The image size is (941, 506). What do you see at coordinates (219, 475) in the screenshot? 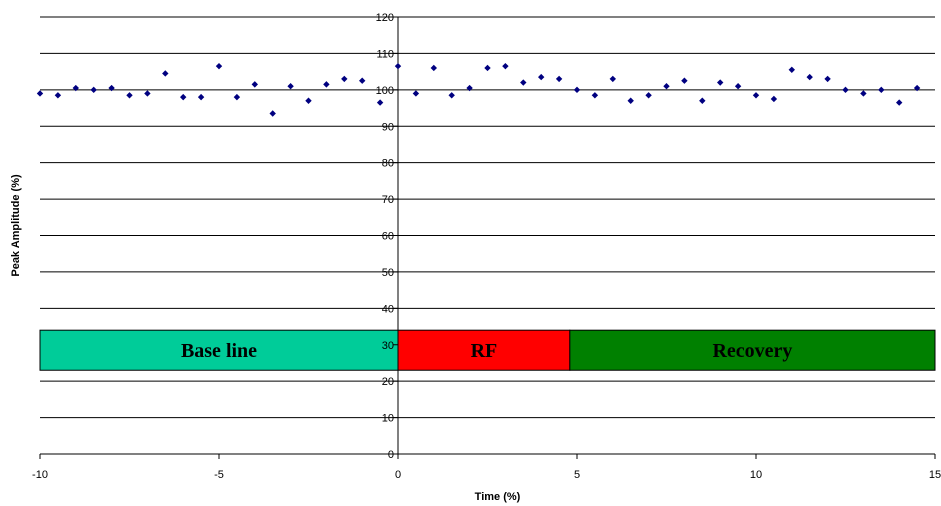
I see `x-tick-label: -5` at bounding box center [219, 475].